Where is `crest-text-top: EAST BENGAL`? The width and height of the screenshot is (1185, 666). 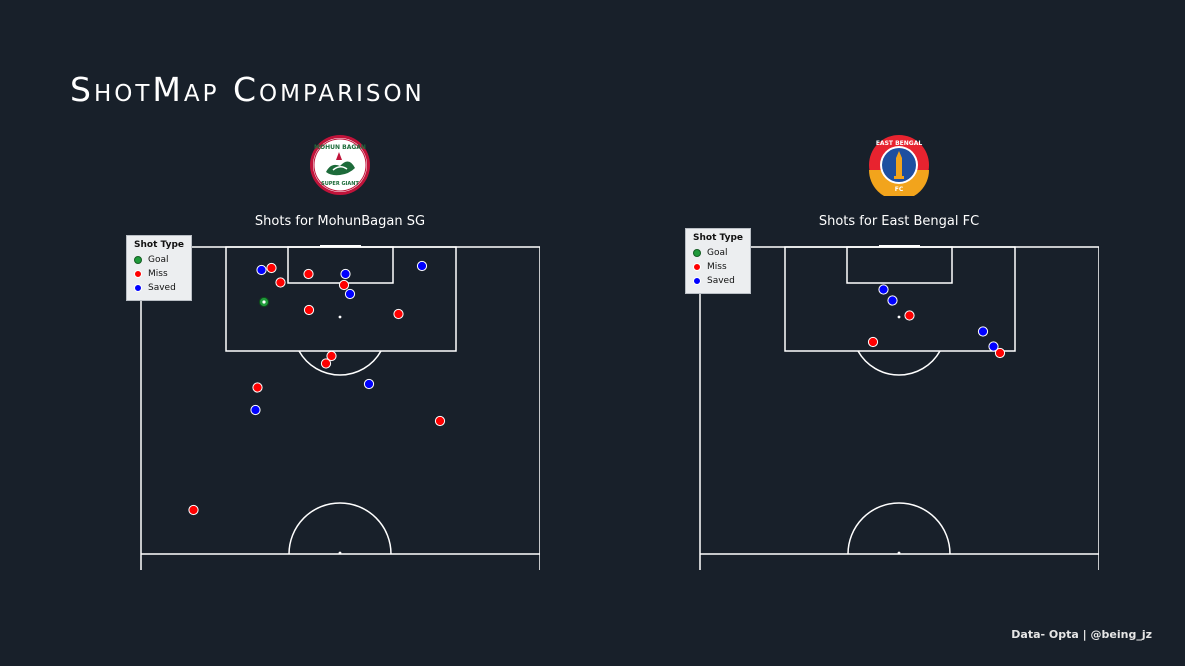
crest-text-top: EAST BENGAL is located at coordinates (899, 143).